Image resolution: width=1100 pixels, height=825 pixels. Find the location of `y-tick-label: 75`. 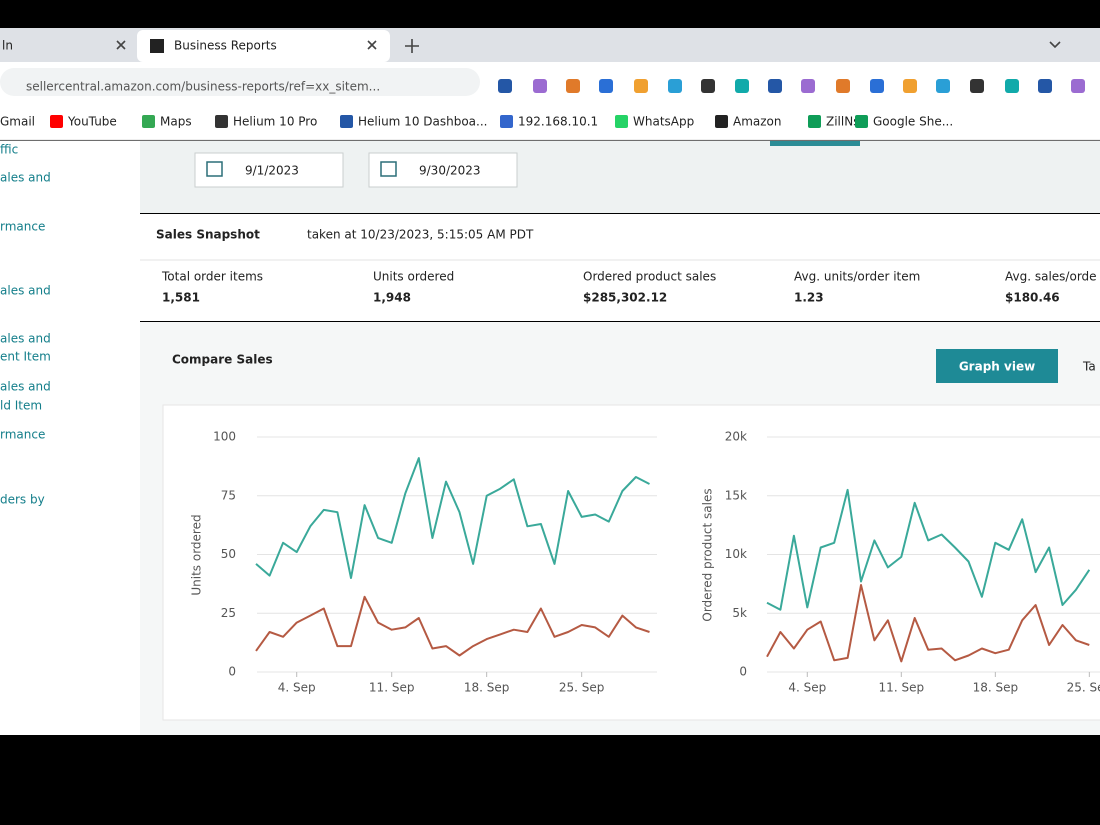

y-tick-label: 75 is located at coordinates (228, 495).